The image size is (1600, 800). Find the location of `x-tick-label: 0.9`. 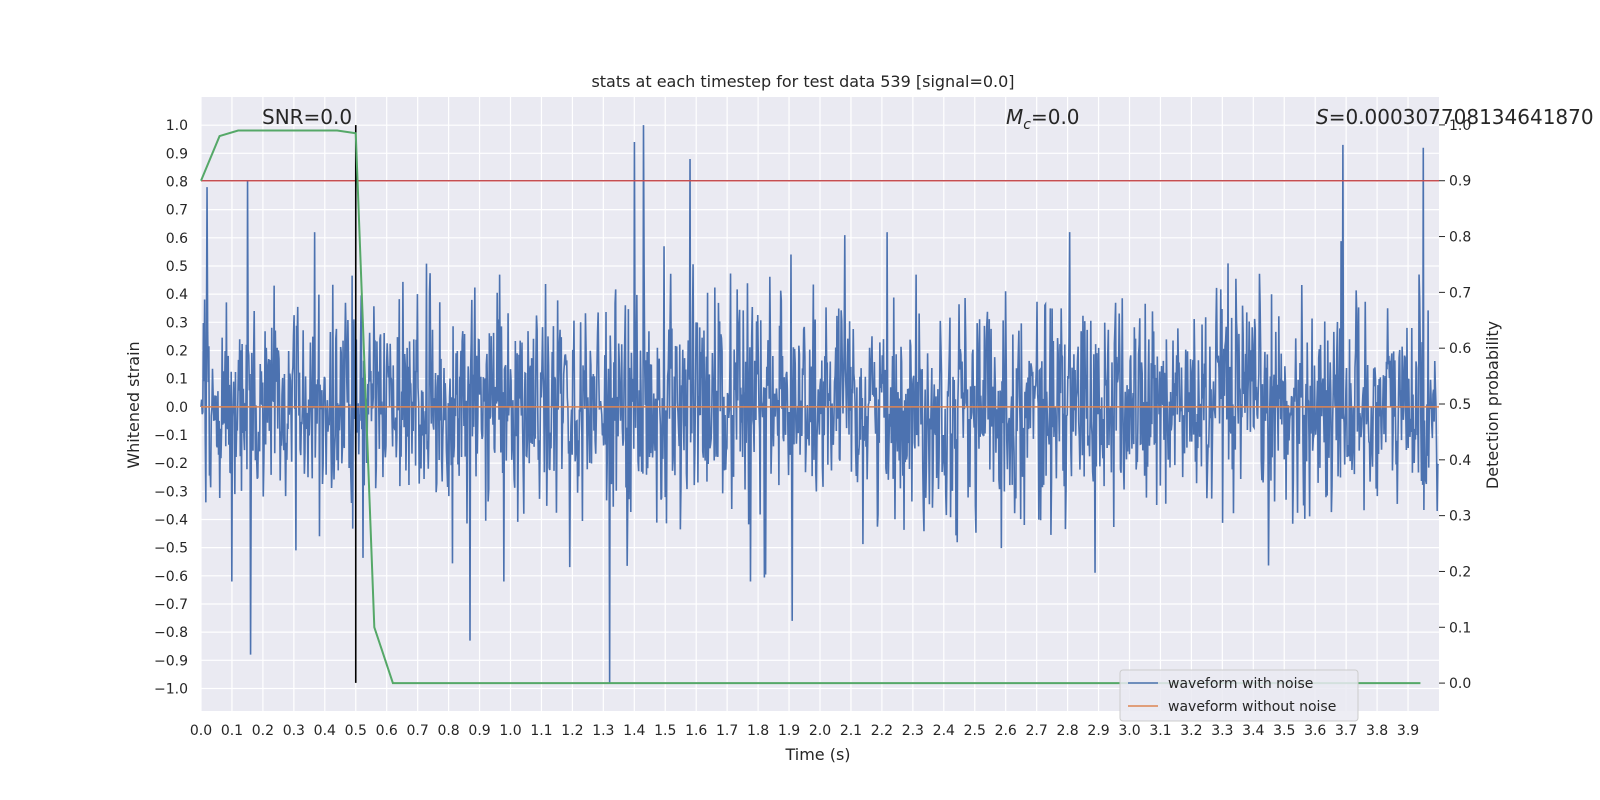

x-tick-label: 0.9 is located at coordinates (479, 731).